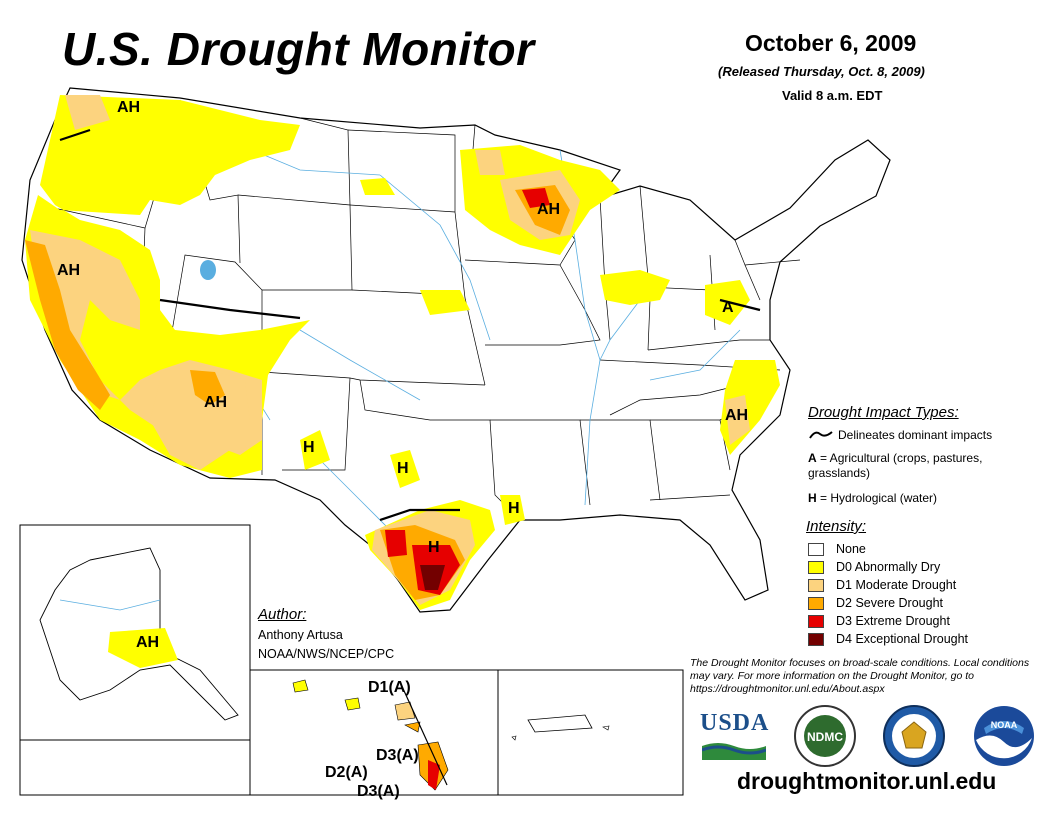  What do you see at coordinates (548, 209) in the screenshot?
I see `label-wisconsin: AH` at bounding box center [548, 209].